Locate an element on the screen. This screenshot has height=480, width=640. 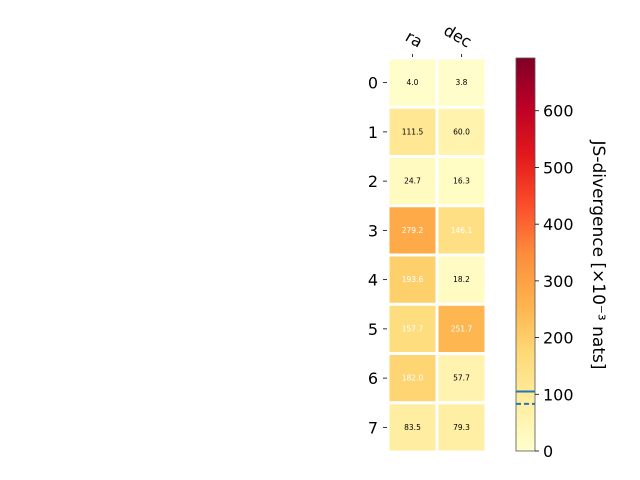
colorbar-tick-label: 500 is located at coordinates (558, 167).